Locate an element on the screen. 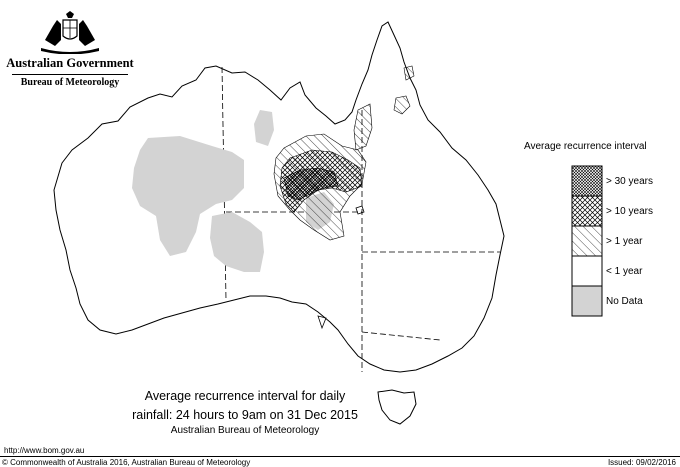  legend-swatches is located at coordinates (587, 241).